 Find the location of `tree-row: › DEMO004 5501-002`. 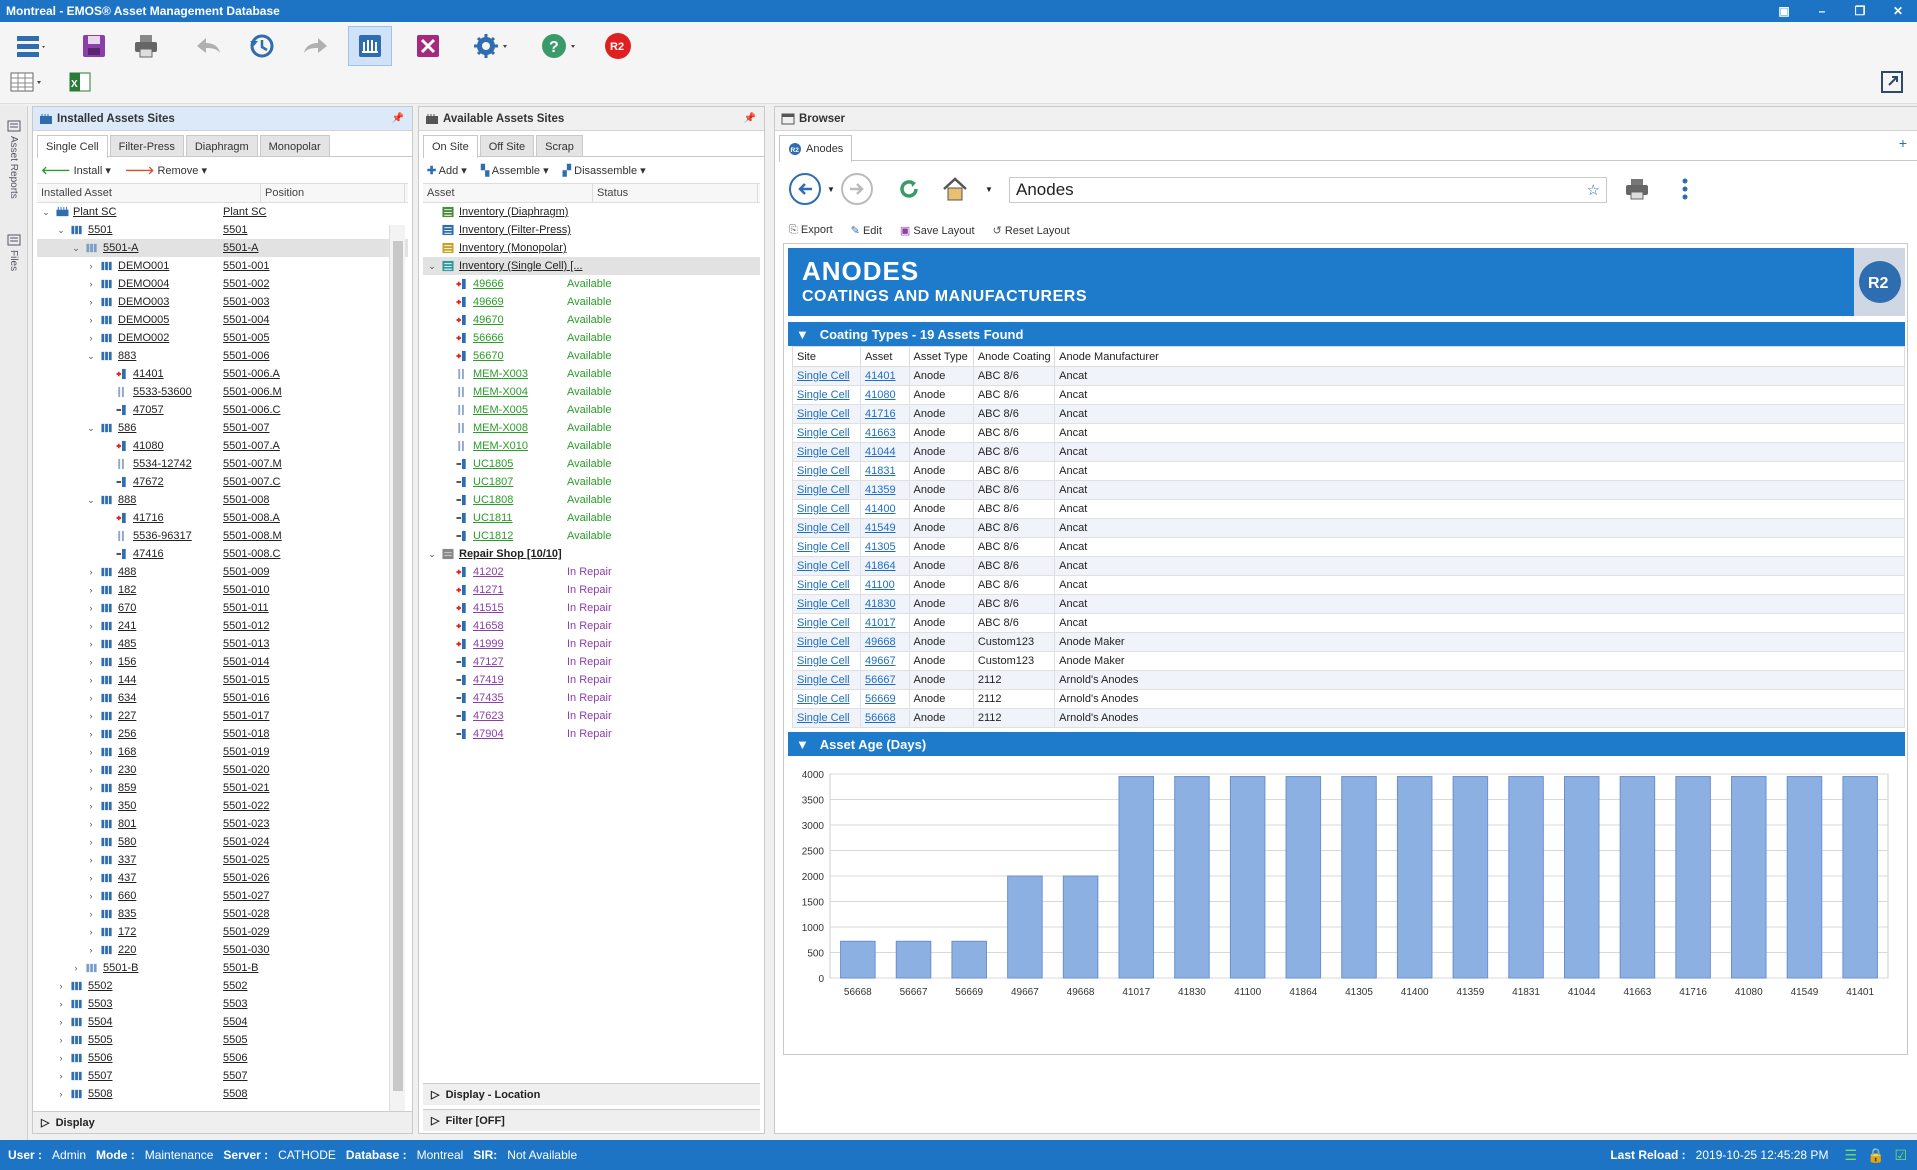

tree-row: › DEMO004 5501-002 is located at coordinates (222, 284).